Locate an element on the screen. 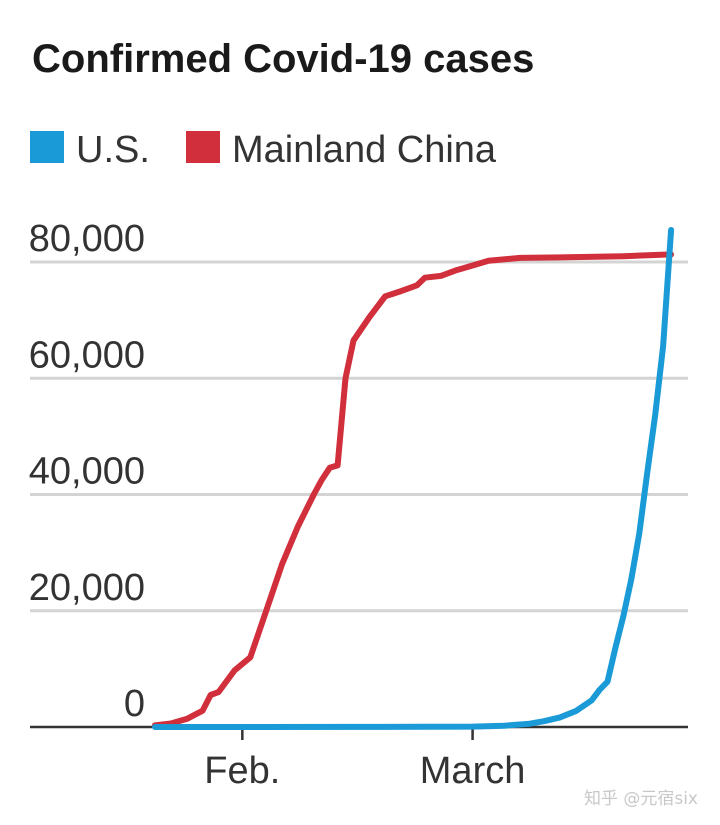 The image size is (720, 825). legend: U.S. Mainland China is located at coordinates (263, 150).